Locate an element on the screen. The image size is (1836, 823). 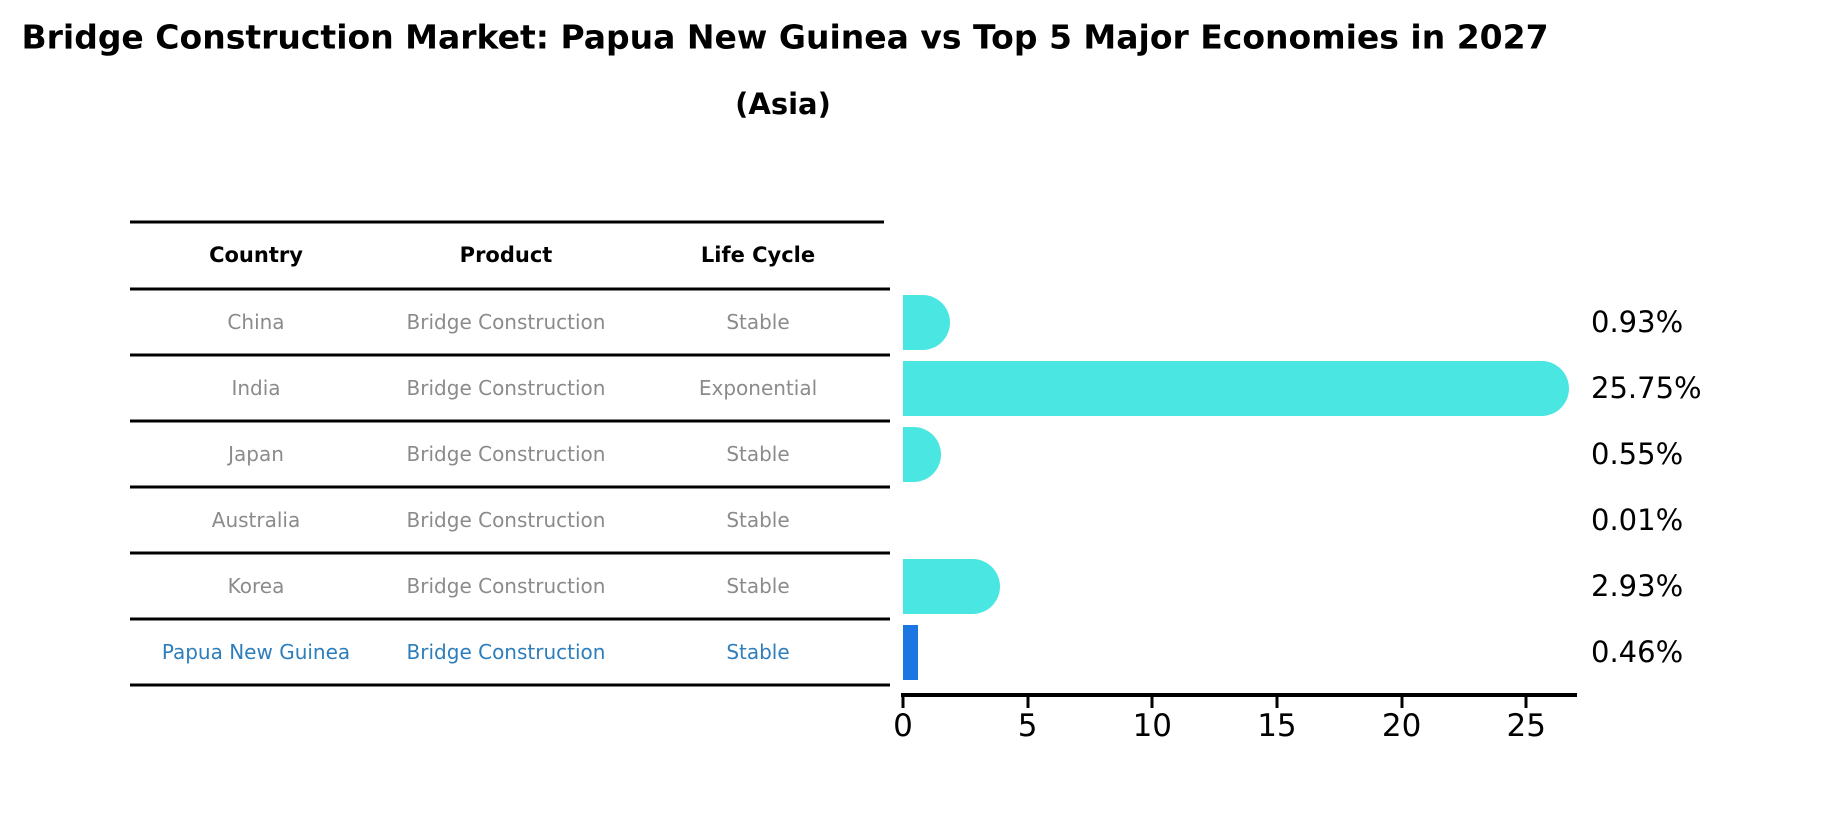
table-cell-country: Japan is located at coordinates (256, 454).